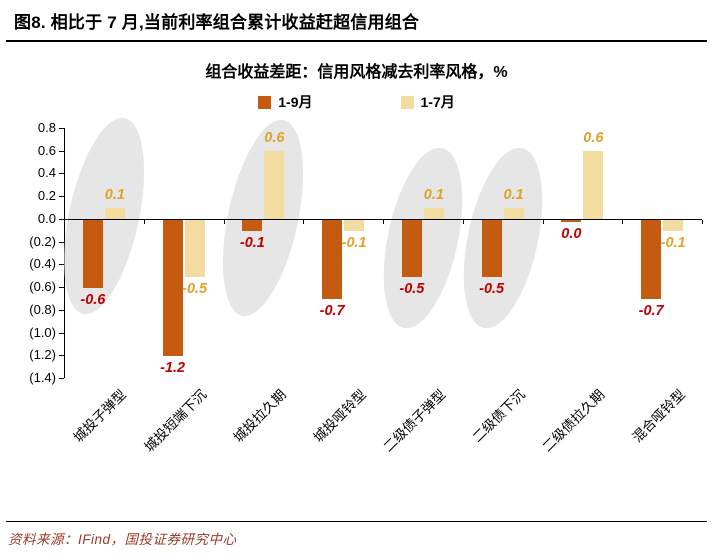  I want to click on y-tick-label: (0.4), so click(42, 264).